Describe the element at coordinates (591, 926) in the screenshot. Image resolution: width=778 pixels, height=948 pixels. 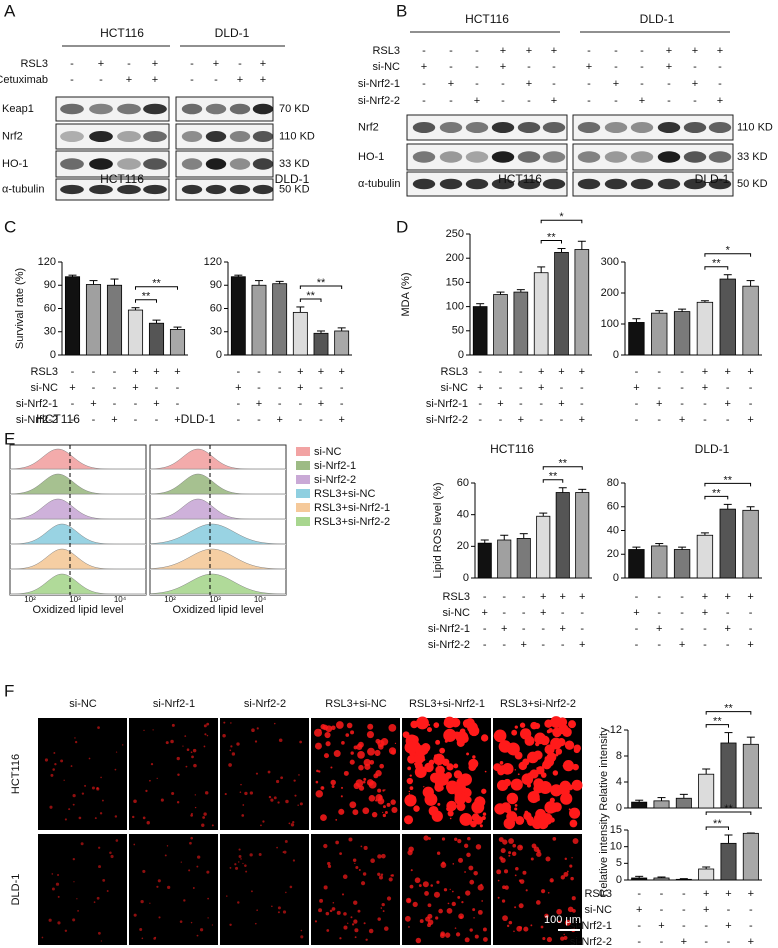
I see `condition-label: si-Nrf2-1` at that location.